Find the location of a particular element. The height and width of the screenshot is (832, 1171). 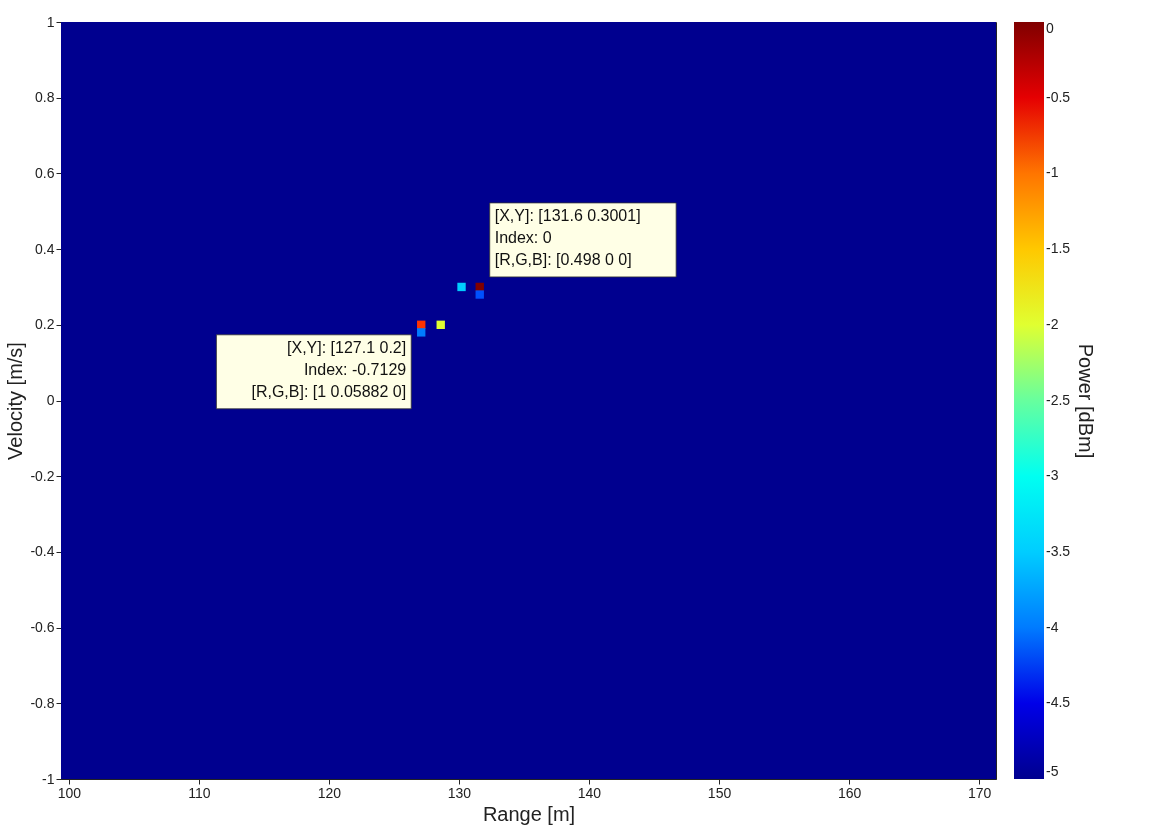

y-tick-label: 0.4 is located at coordinates (45, 248).